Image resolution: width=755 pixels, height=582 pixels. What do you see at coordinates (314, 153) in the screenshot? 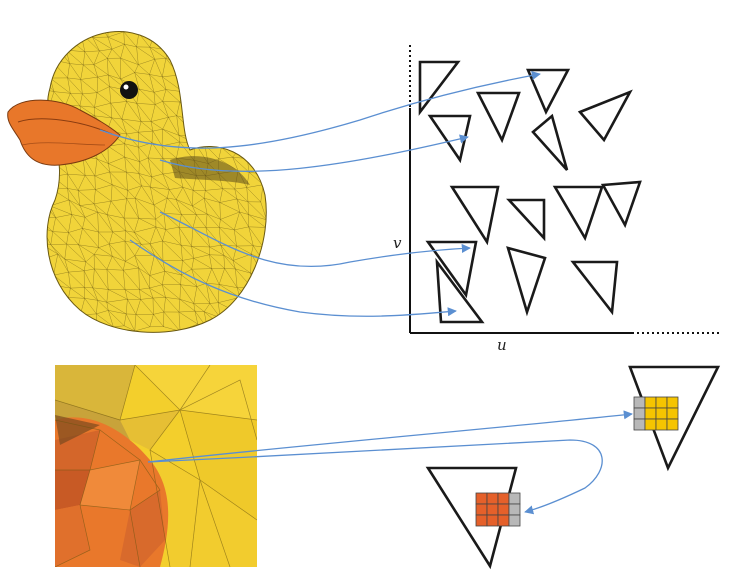
I see `mapping-arrow` at bounding box center [314, 153].